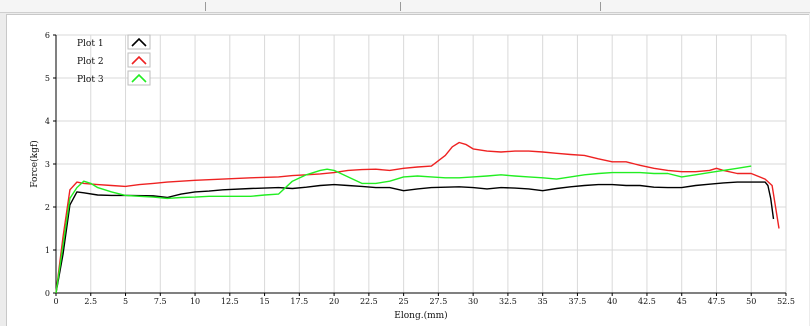 Image resolution: width=810 pixels, height=326 pixels. Describe the element at coordinates (90, 80) in the screenshot. I see `legend-label-plot-3: Plot 3` at that location.